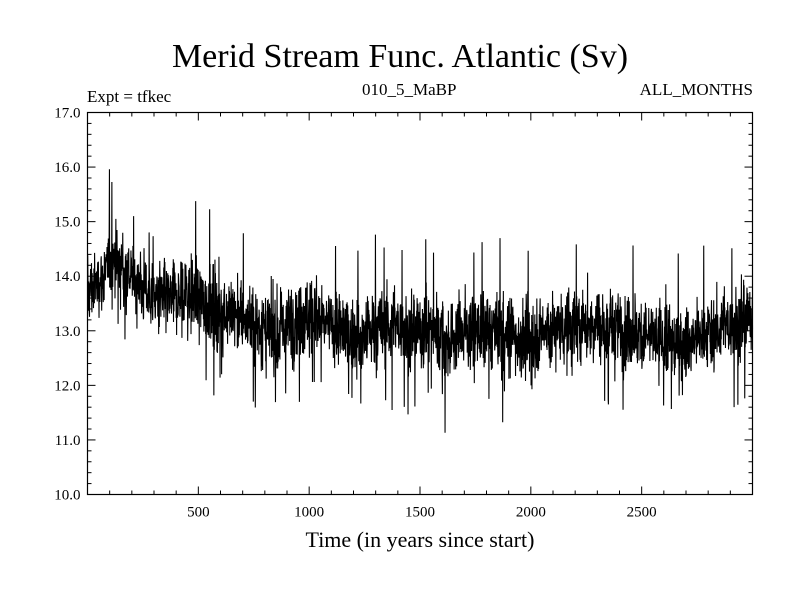 The image size is (800, 600). I want to click on x-tick-label: 500, so click(198, 513).